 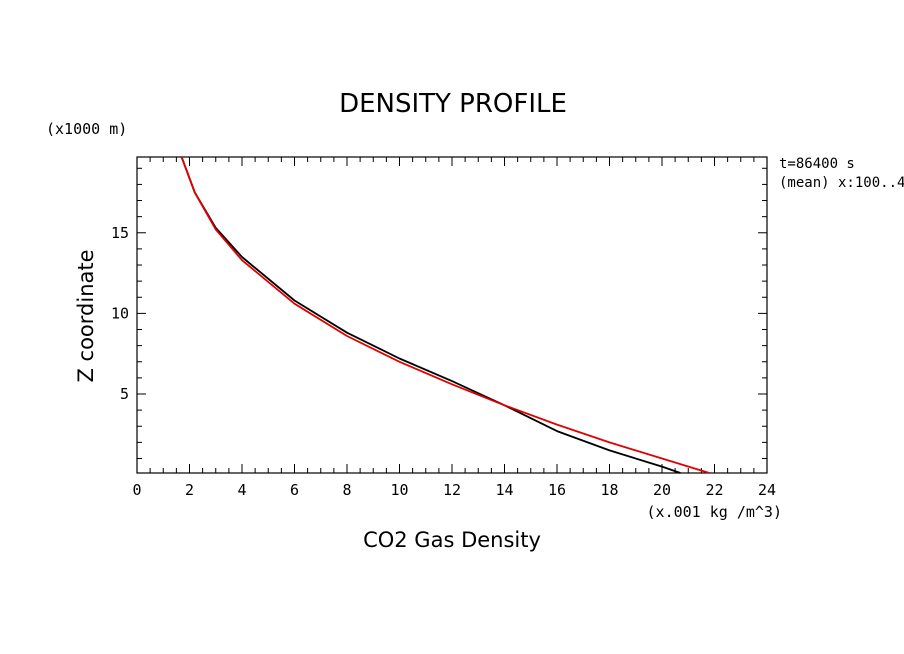 I want to click on x-axis-label: CO2 Gas Density, so click(x=452, y=540).